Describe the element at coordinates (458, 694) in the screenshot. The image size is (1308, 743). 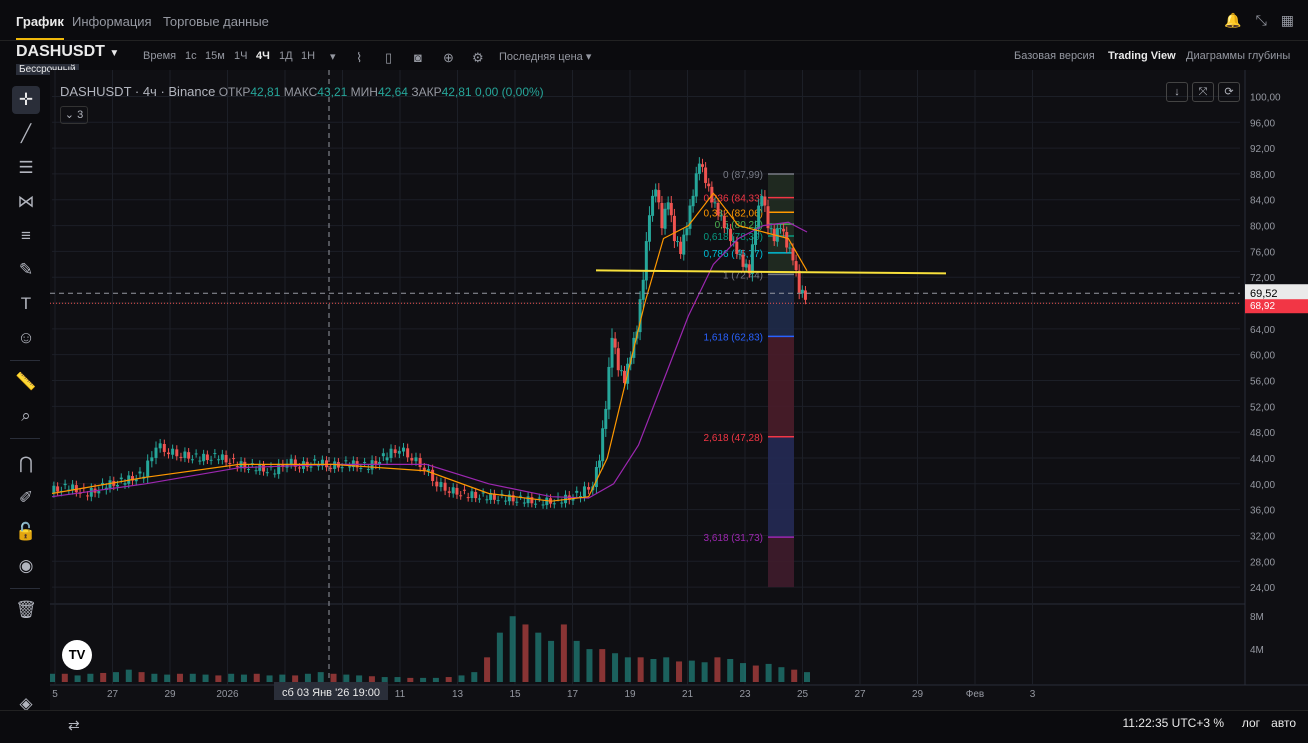
I see `time-tick-label: 13` at that location.